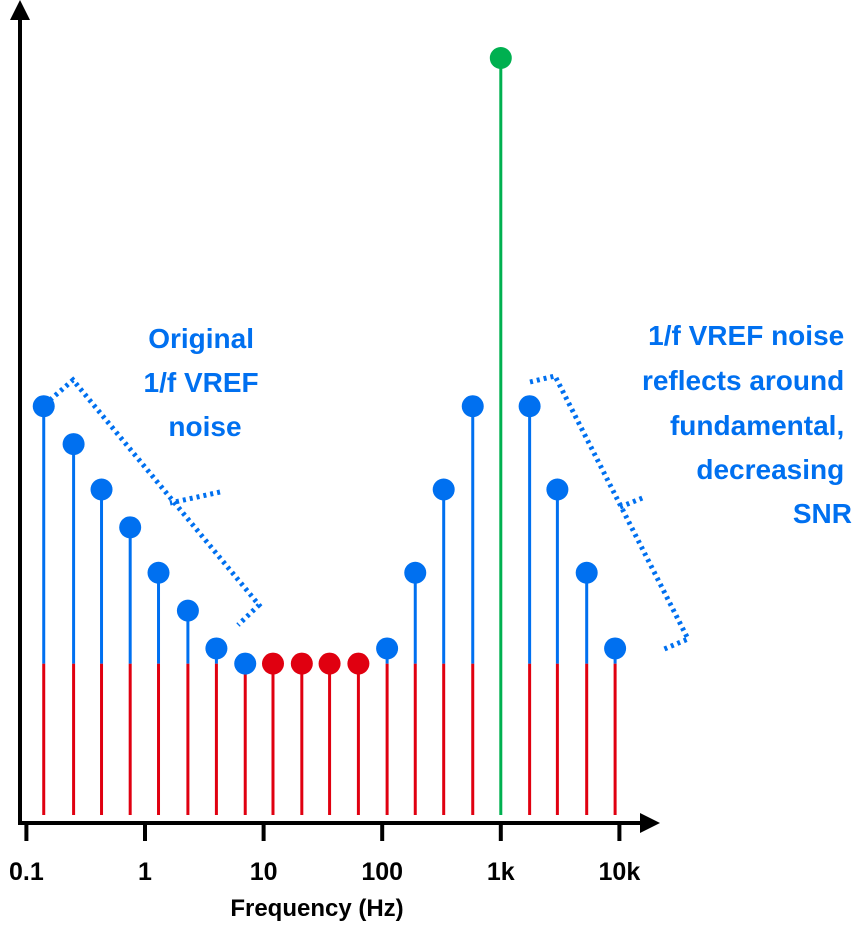  Describe the element at coordinates (500, 58) in the screenshot. I see `fundamental-point` at that location.